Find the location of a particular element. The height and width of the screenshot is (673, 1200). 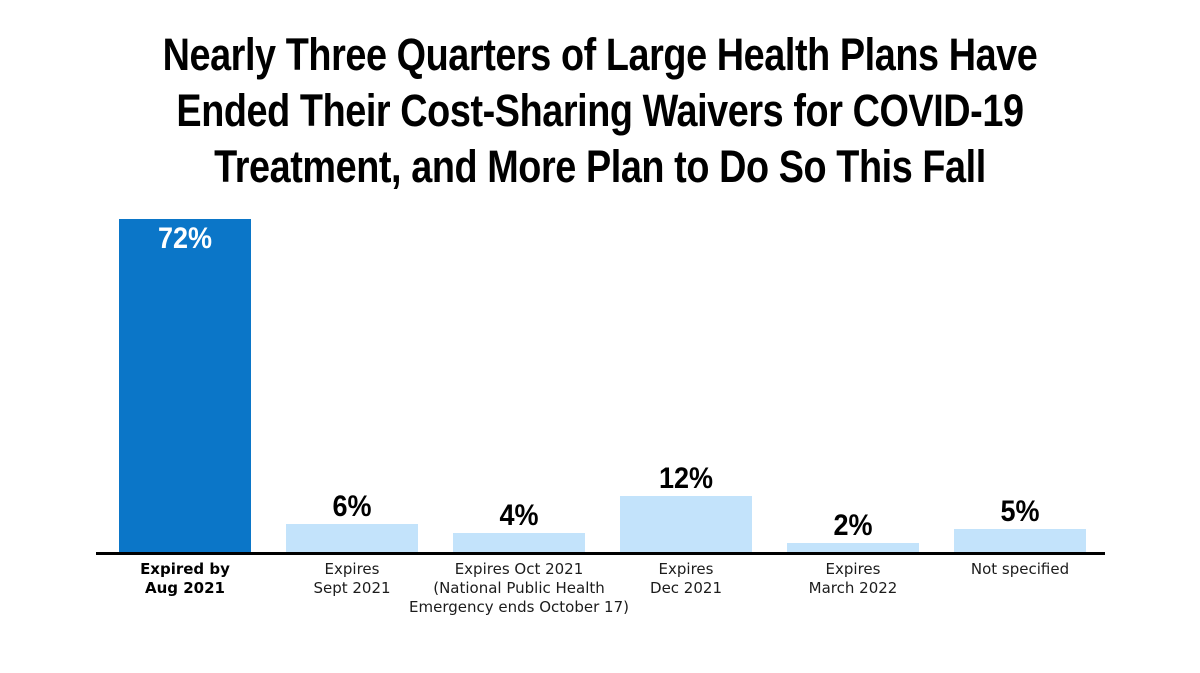

x-axis-label-expires-dec-2021: Expires Dec 2021 is located at coordinates (686, 578).